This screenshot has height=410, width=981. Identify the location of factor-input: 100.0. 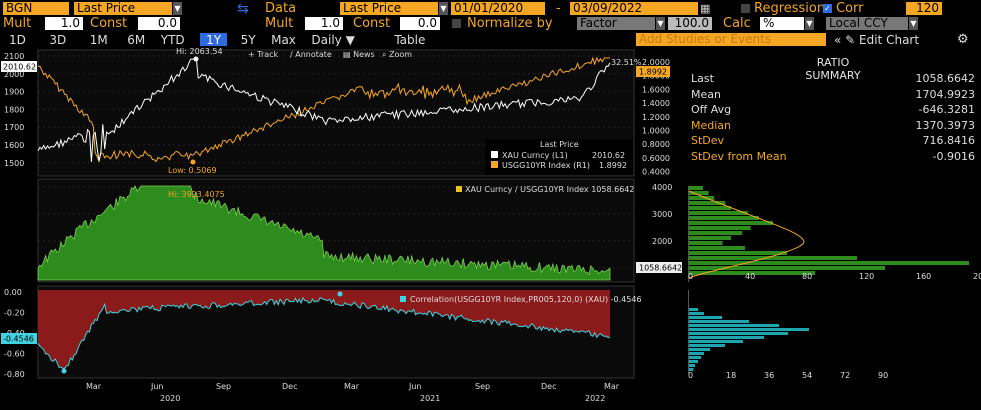
(690, 23).